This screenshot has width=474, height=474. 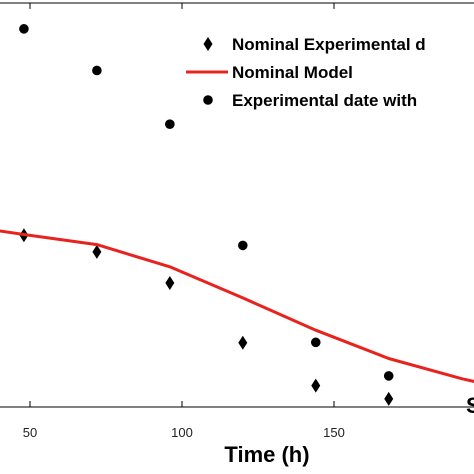 What do you see at coordinates (30, 432) in the screenshot?
I see `x-tick-label: 50` at bounding box center [30, 432].